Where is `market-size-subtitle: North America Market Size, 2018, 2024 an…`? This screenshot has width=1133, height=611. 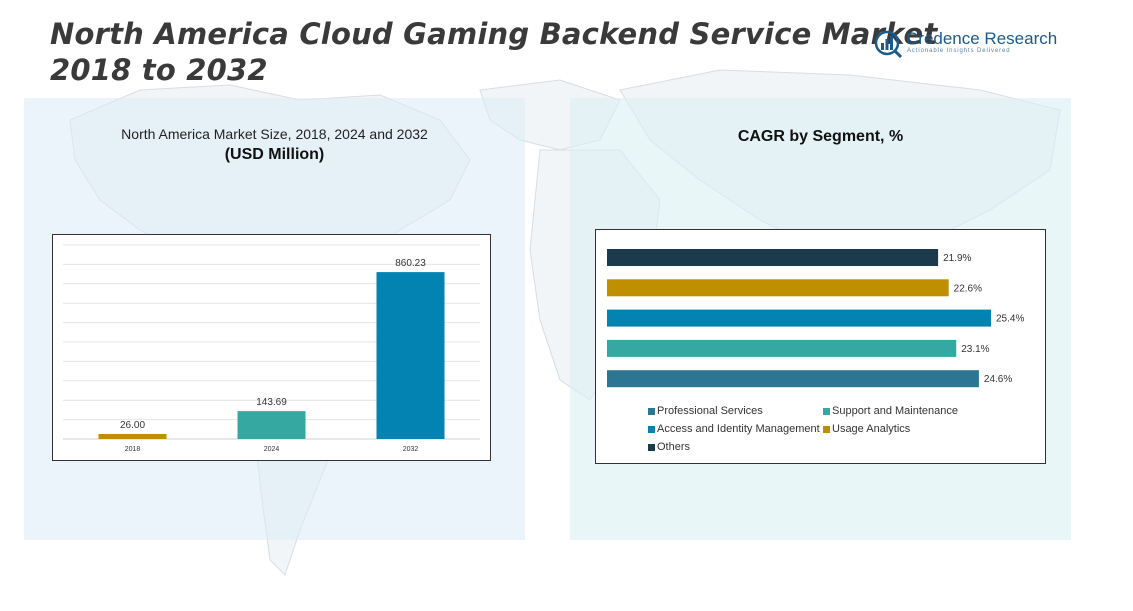 market-size-subtitle: North America Market Size, 2018, 2024 an… is located at coordinates (274, 134).